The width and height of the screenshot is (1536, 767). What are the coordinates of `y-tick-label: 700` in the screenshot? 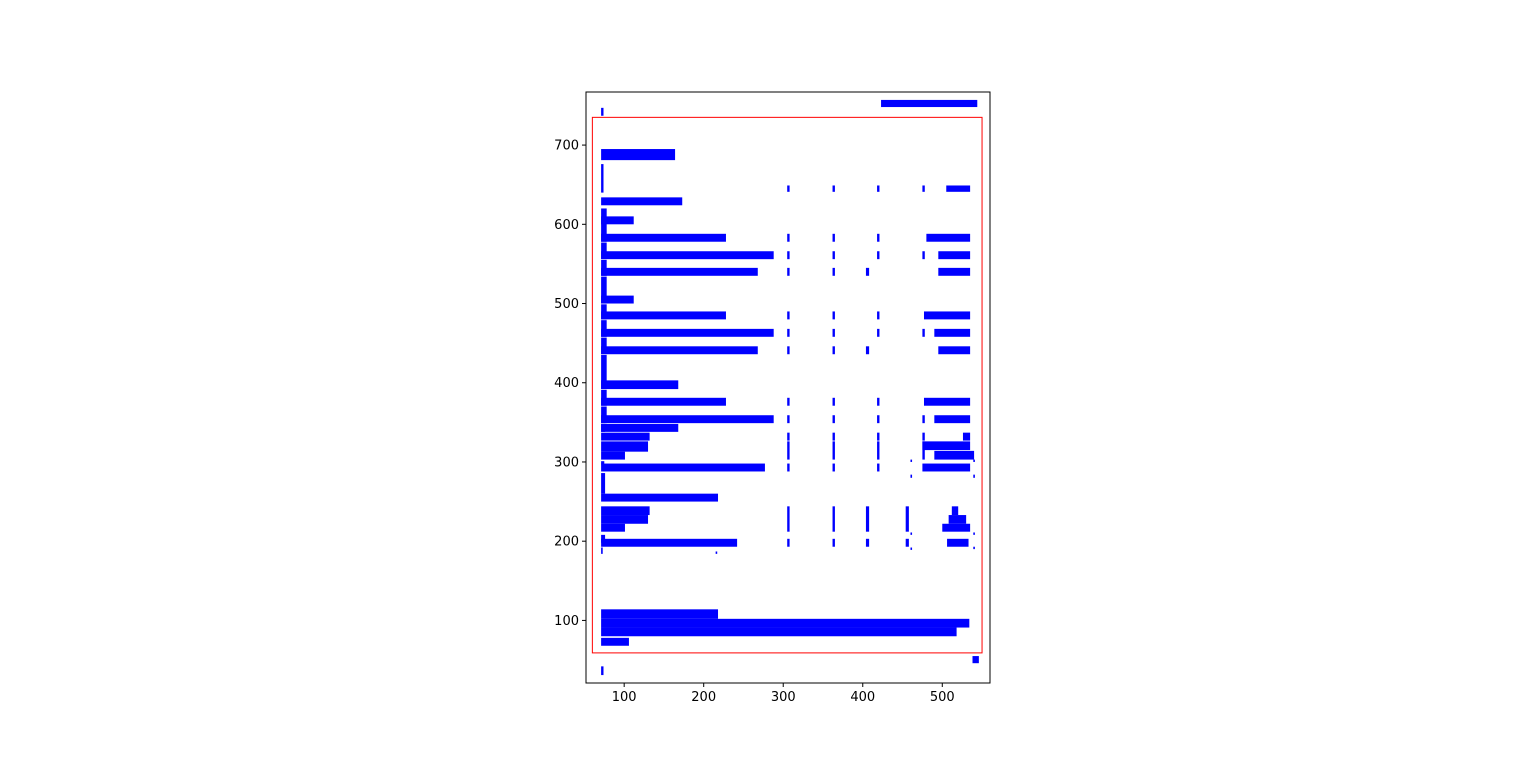 It's located at (566, 146).